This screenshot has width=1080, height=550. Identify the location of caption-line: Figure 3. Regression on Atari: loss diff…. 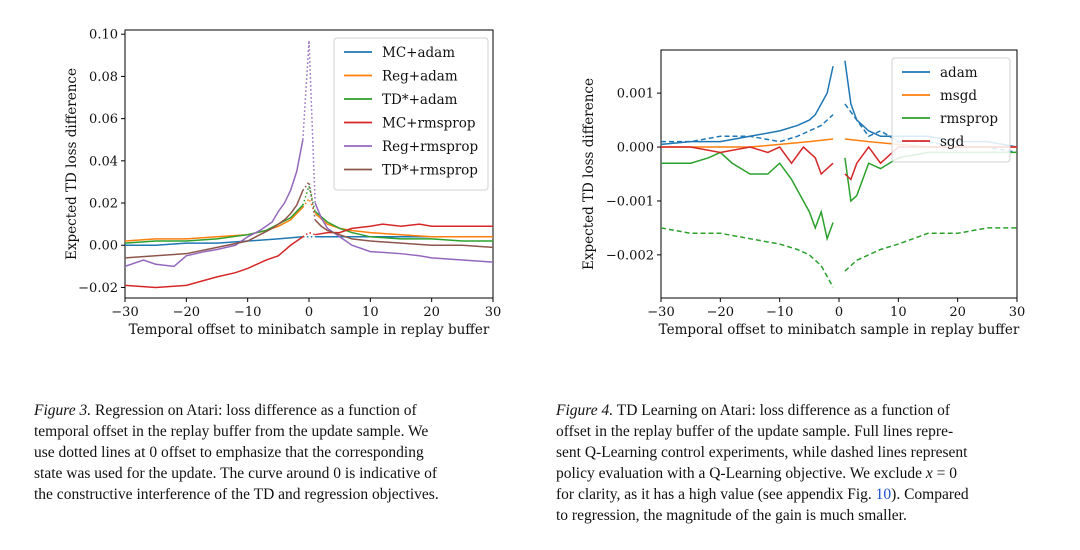
(279, 410).